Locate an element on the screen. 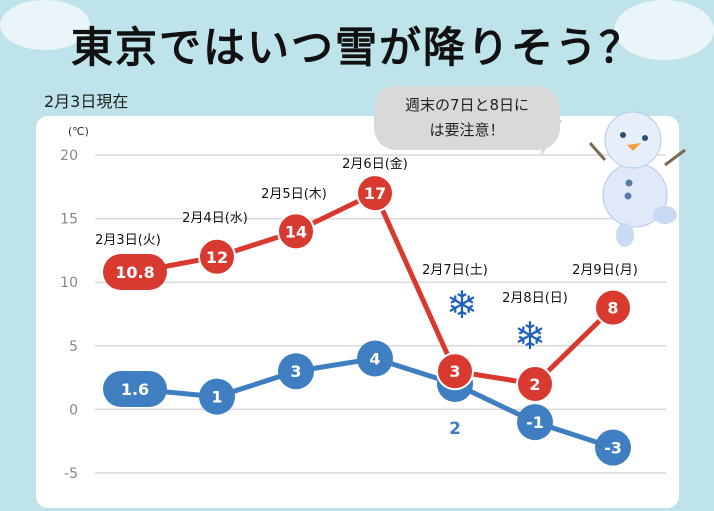 The image size is (714, 511). min-temp-label: -1 is located at coordinates (535, 422).